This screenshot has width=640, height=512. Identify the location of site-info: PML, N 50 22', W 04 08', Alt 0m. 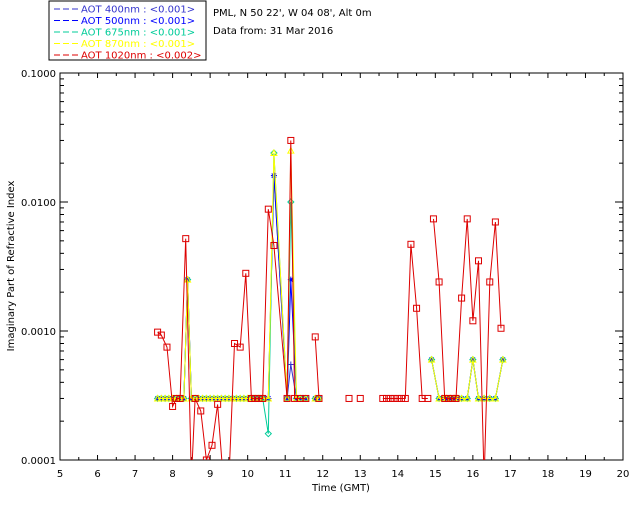
(292, 13).